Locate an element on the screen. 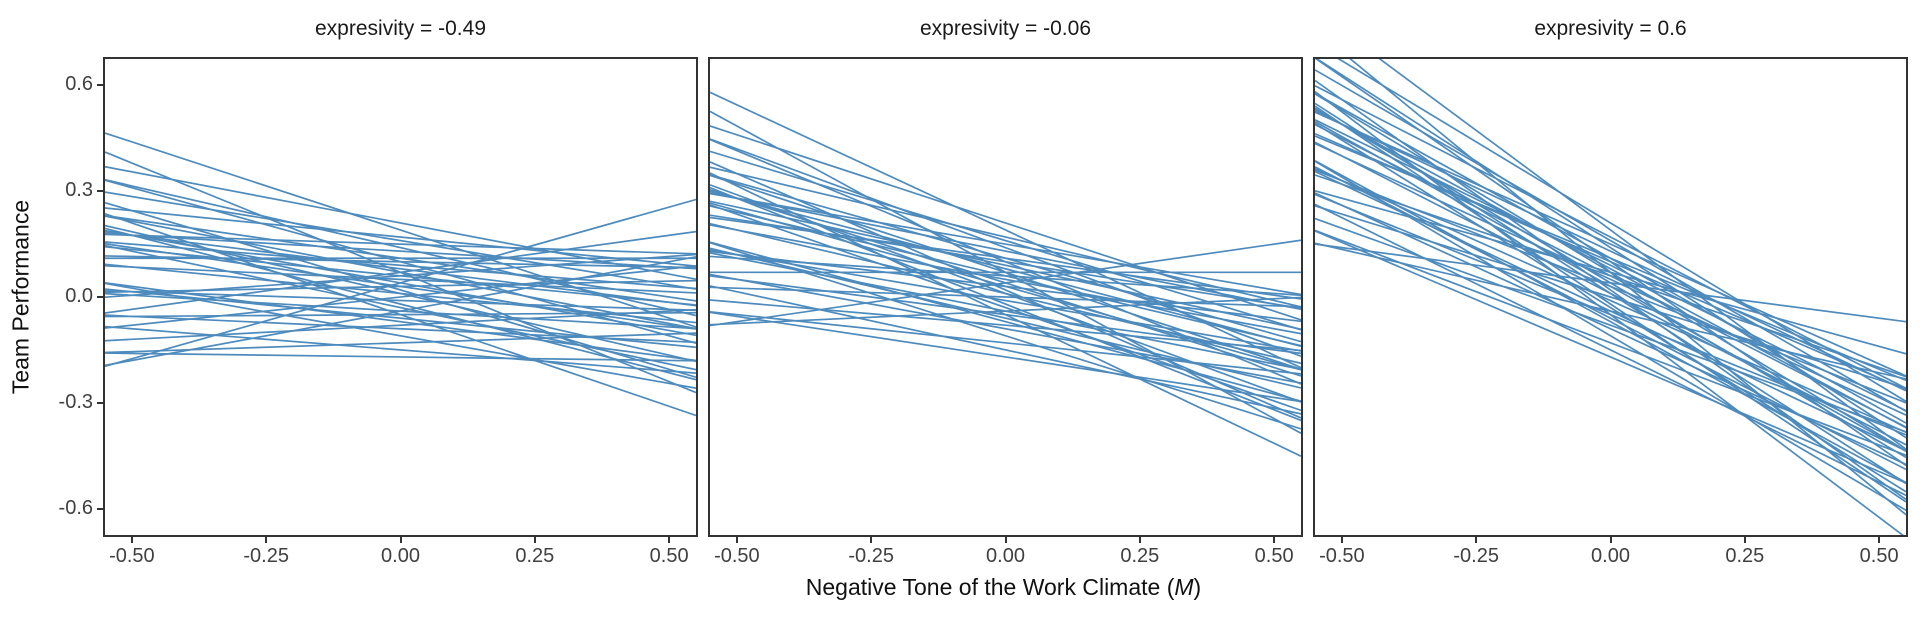 The image size is (1920, 624). y-tick-label: 0.6 is located at coordinates (79, 84).